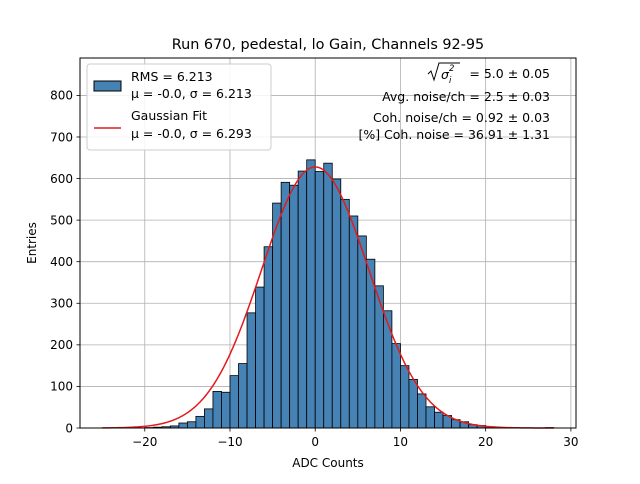  I want to click on y-tick-label: 800, so click(61, 96).